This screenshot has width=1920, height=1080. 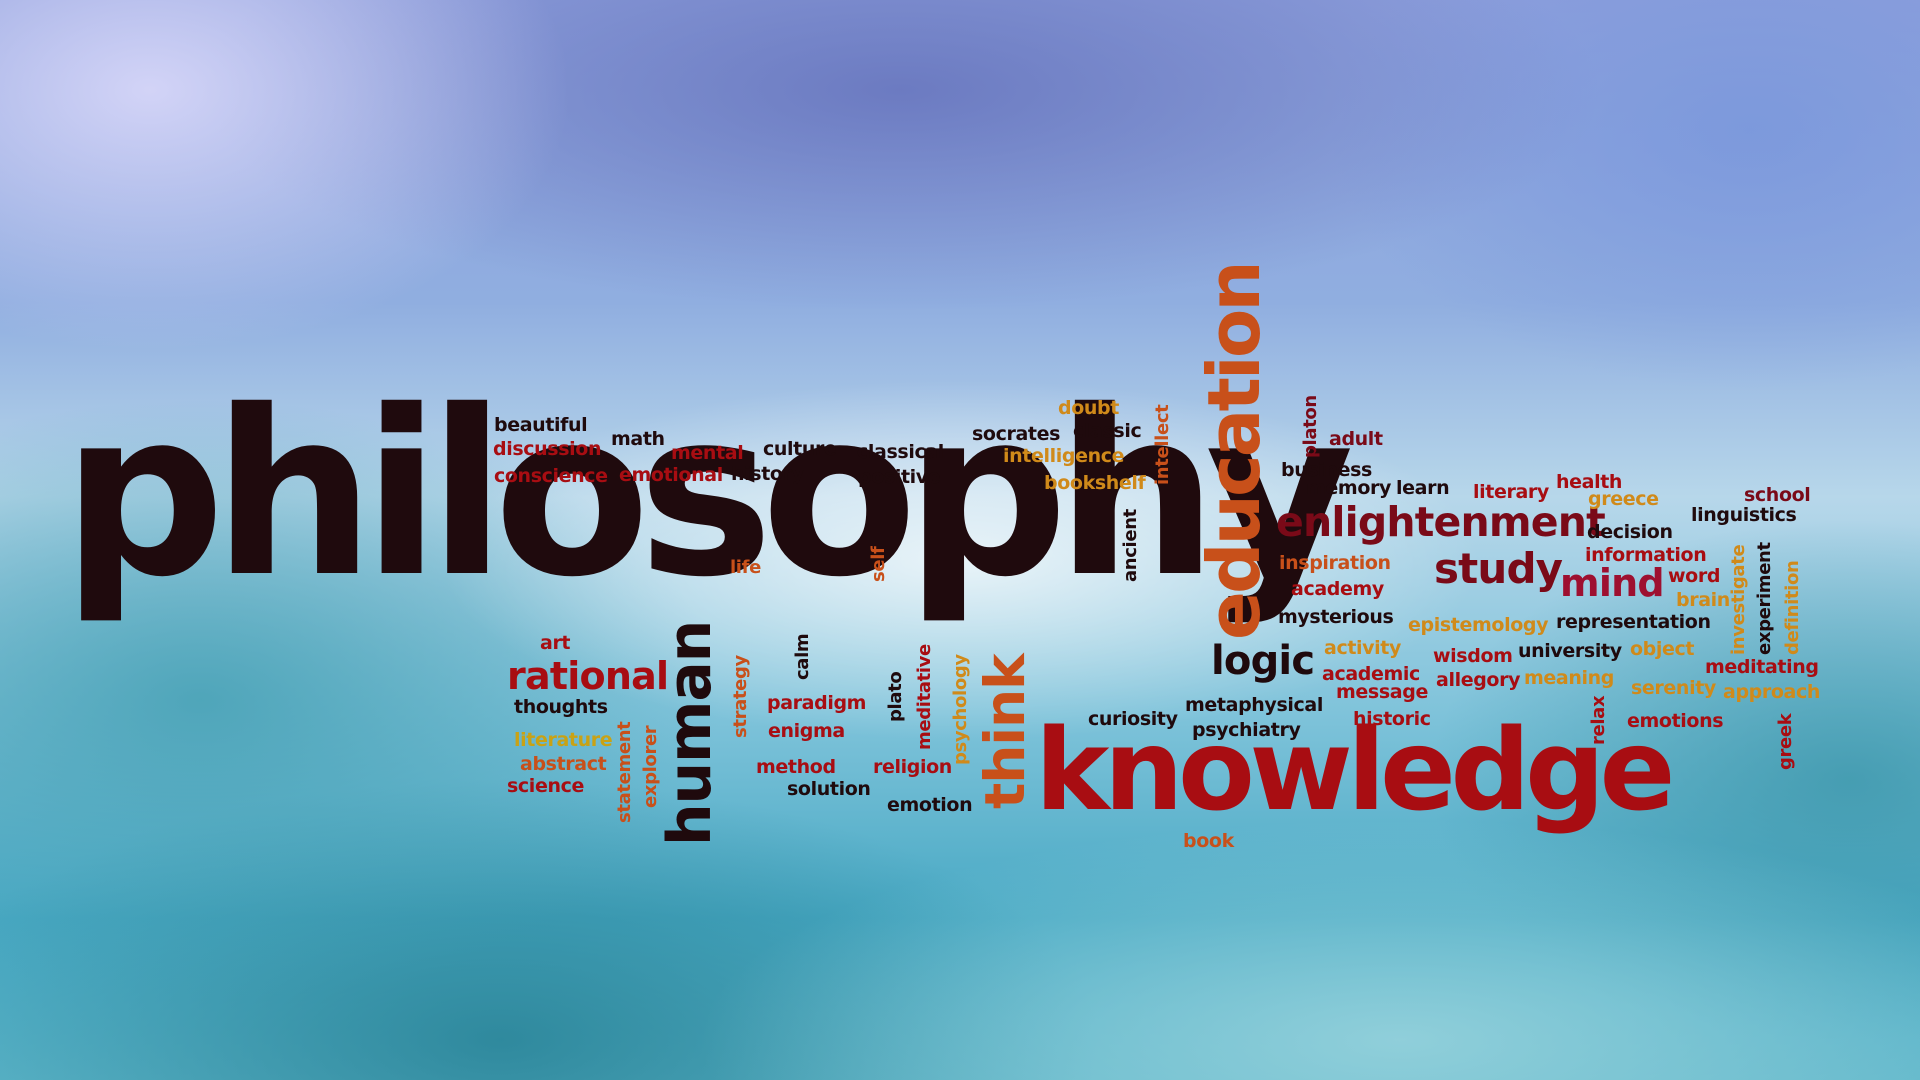 I want to click on word-strategy: strategy, so click(x=740, y=696).